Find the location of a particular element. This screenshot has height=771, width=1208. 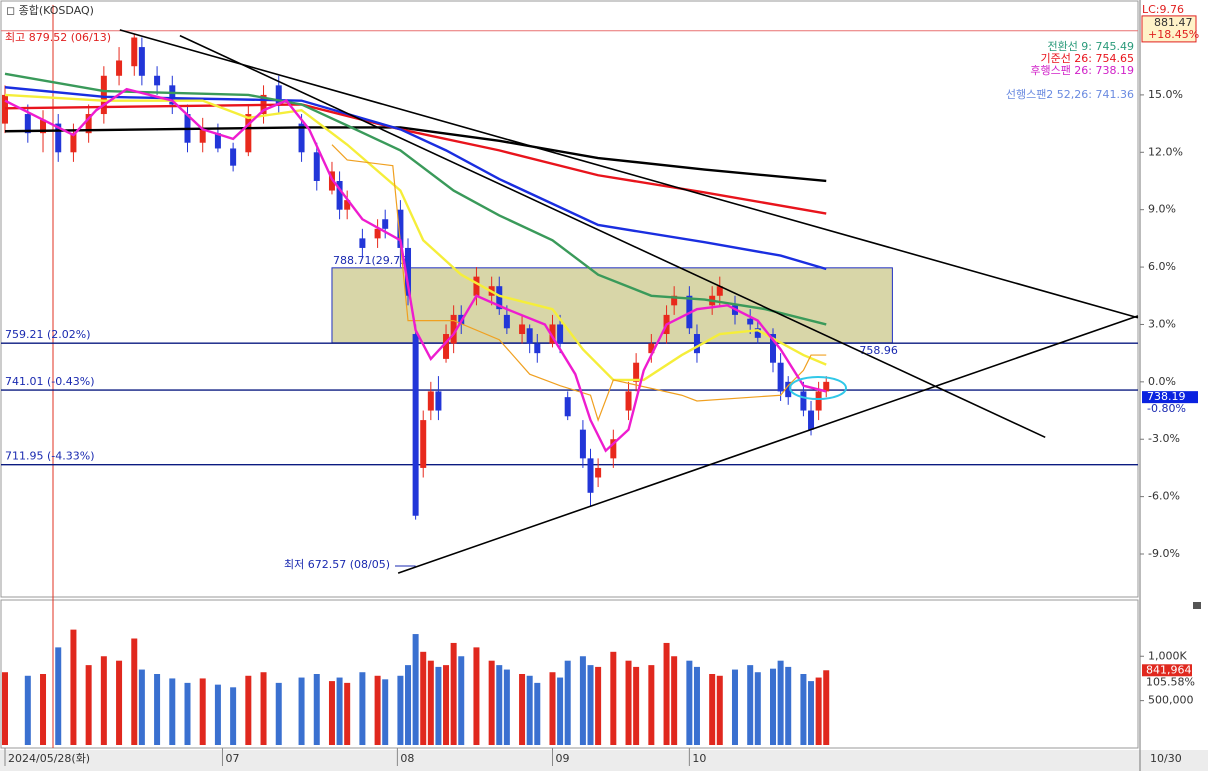

volume-tick-label: 1,000K is located at coordinates (1167, 655).